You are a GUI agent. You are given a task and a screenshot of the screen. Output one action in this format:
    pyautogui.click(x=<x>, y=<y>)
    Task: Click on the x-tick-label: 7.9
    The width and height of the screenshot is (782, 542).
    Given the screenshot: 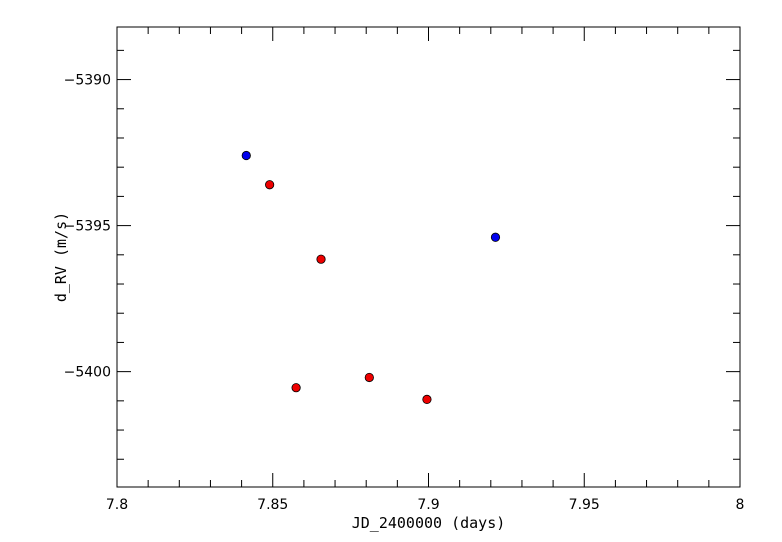 What is the action you would take?
    pyautogui.click(x=428, y=505)
    